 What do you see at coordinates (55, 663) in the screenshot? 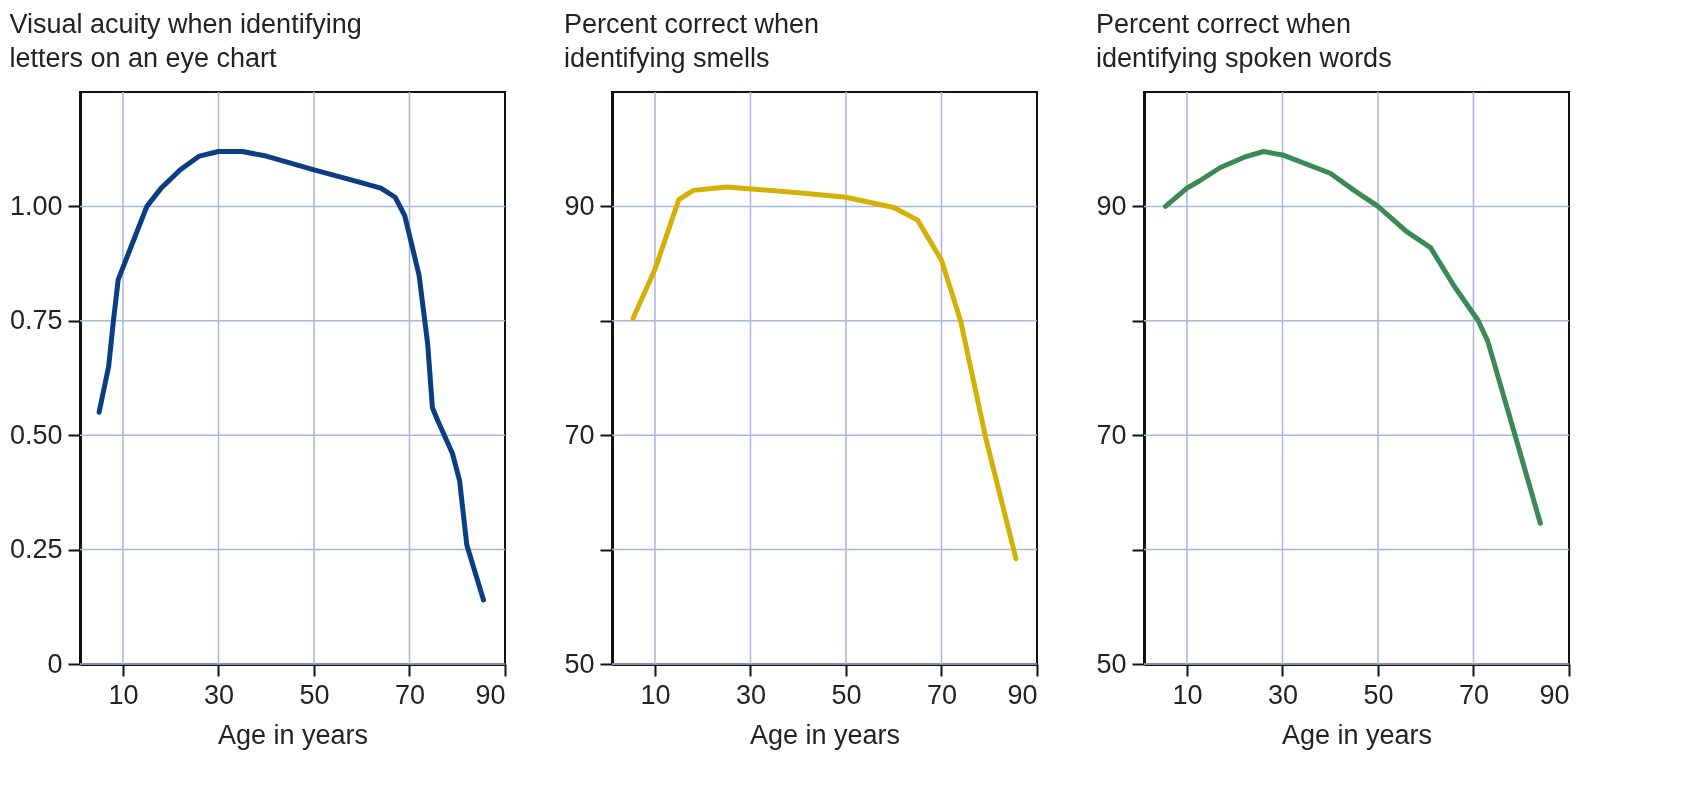
I see `y-tick-label: 0` at bounding box center [55, 663].